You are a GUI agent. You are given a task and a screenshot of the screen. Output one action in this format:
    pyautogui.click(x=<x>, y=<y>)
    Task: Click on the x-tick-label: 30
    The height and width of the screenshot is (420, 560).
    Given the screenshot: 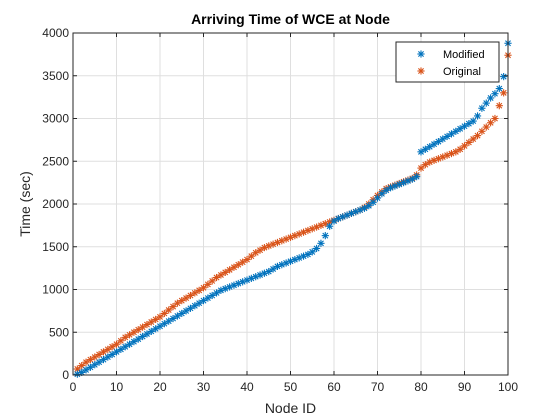 What is the action you would take?
    pyautogui.click(x=204, y=387)
    